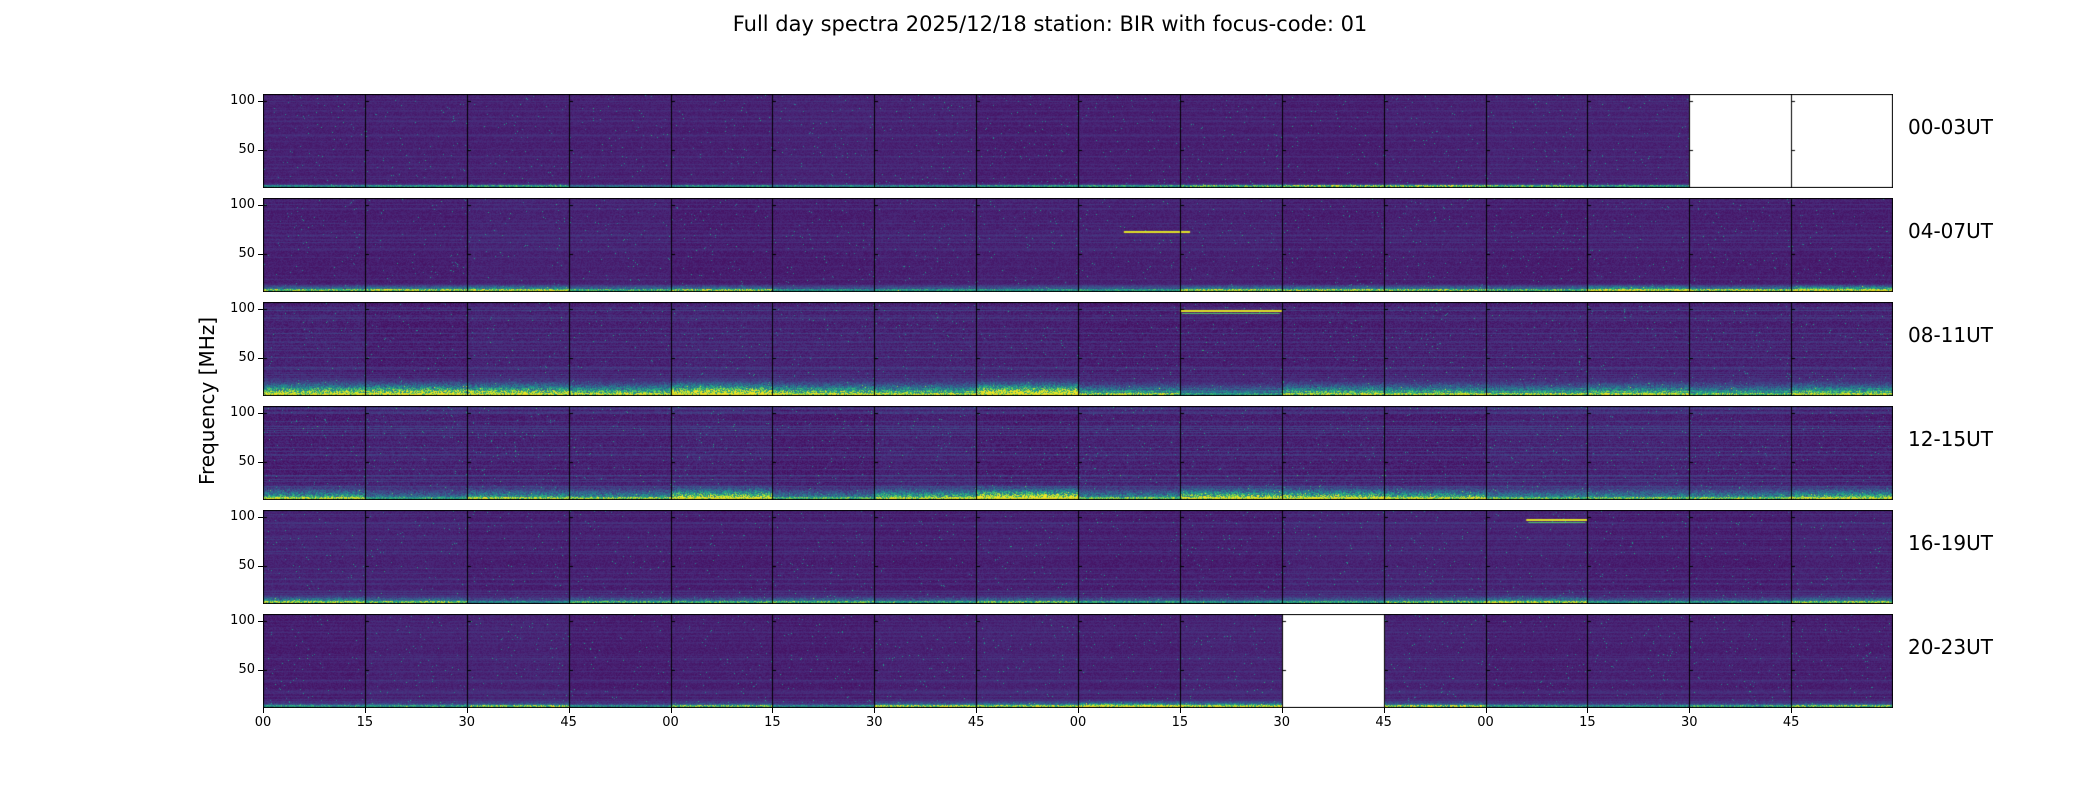 The width and height of the screenshot is (2100, 800). I want to click on row-time-label: 04-07UT, so click(1950, 231).